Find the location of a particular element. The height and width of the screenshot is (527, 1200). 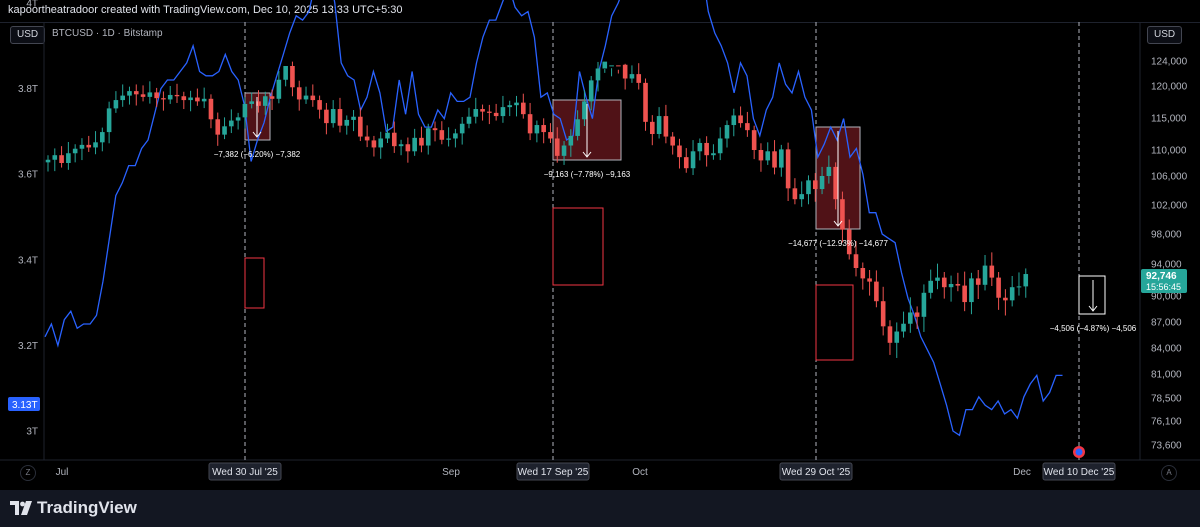

price-tick-label: 115,000 is located at coordinates (1169, 119).